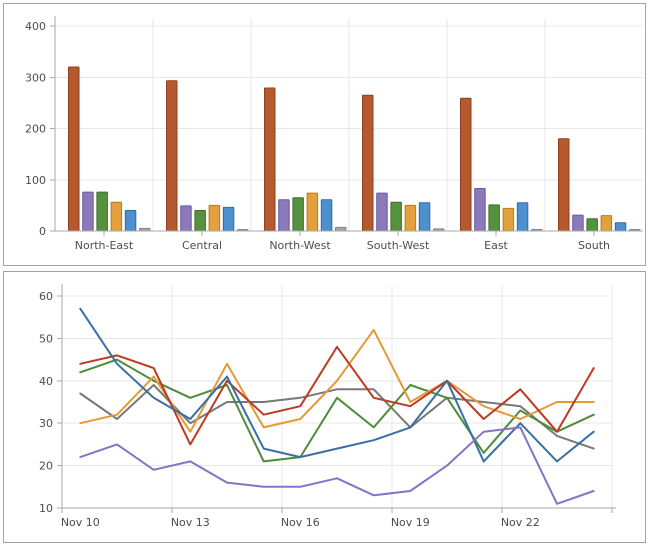 The height and width of the screenshot is (546, 650). Describe the element at coordinates (284, 215) in the screenshot. I see `bar-purple-North-West` at that location.